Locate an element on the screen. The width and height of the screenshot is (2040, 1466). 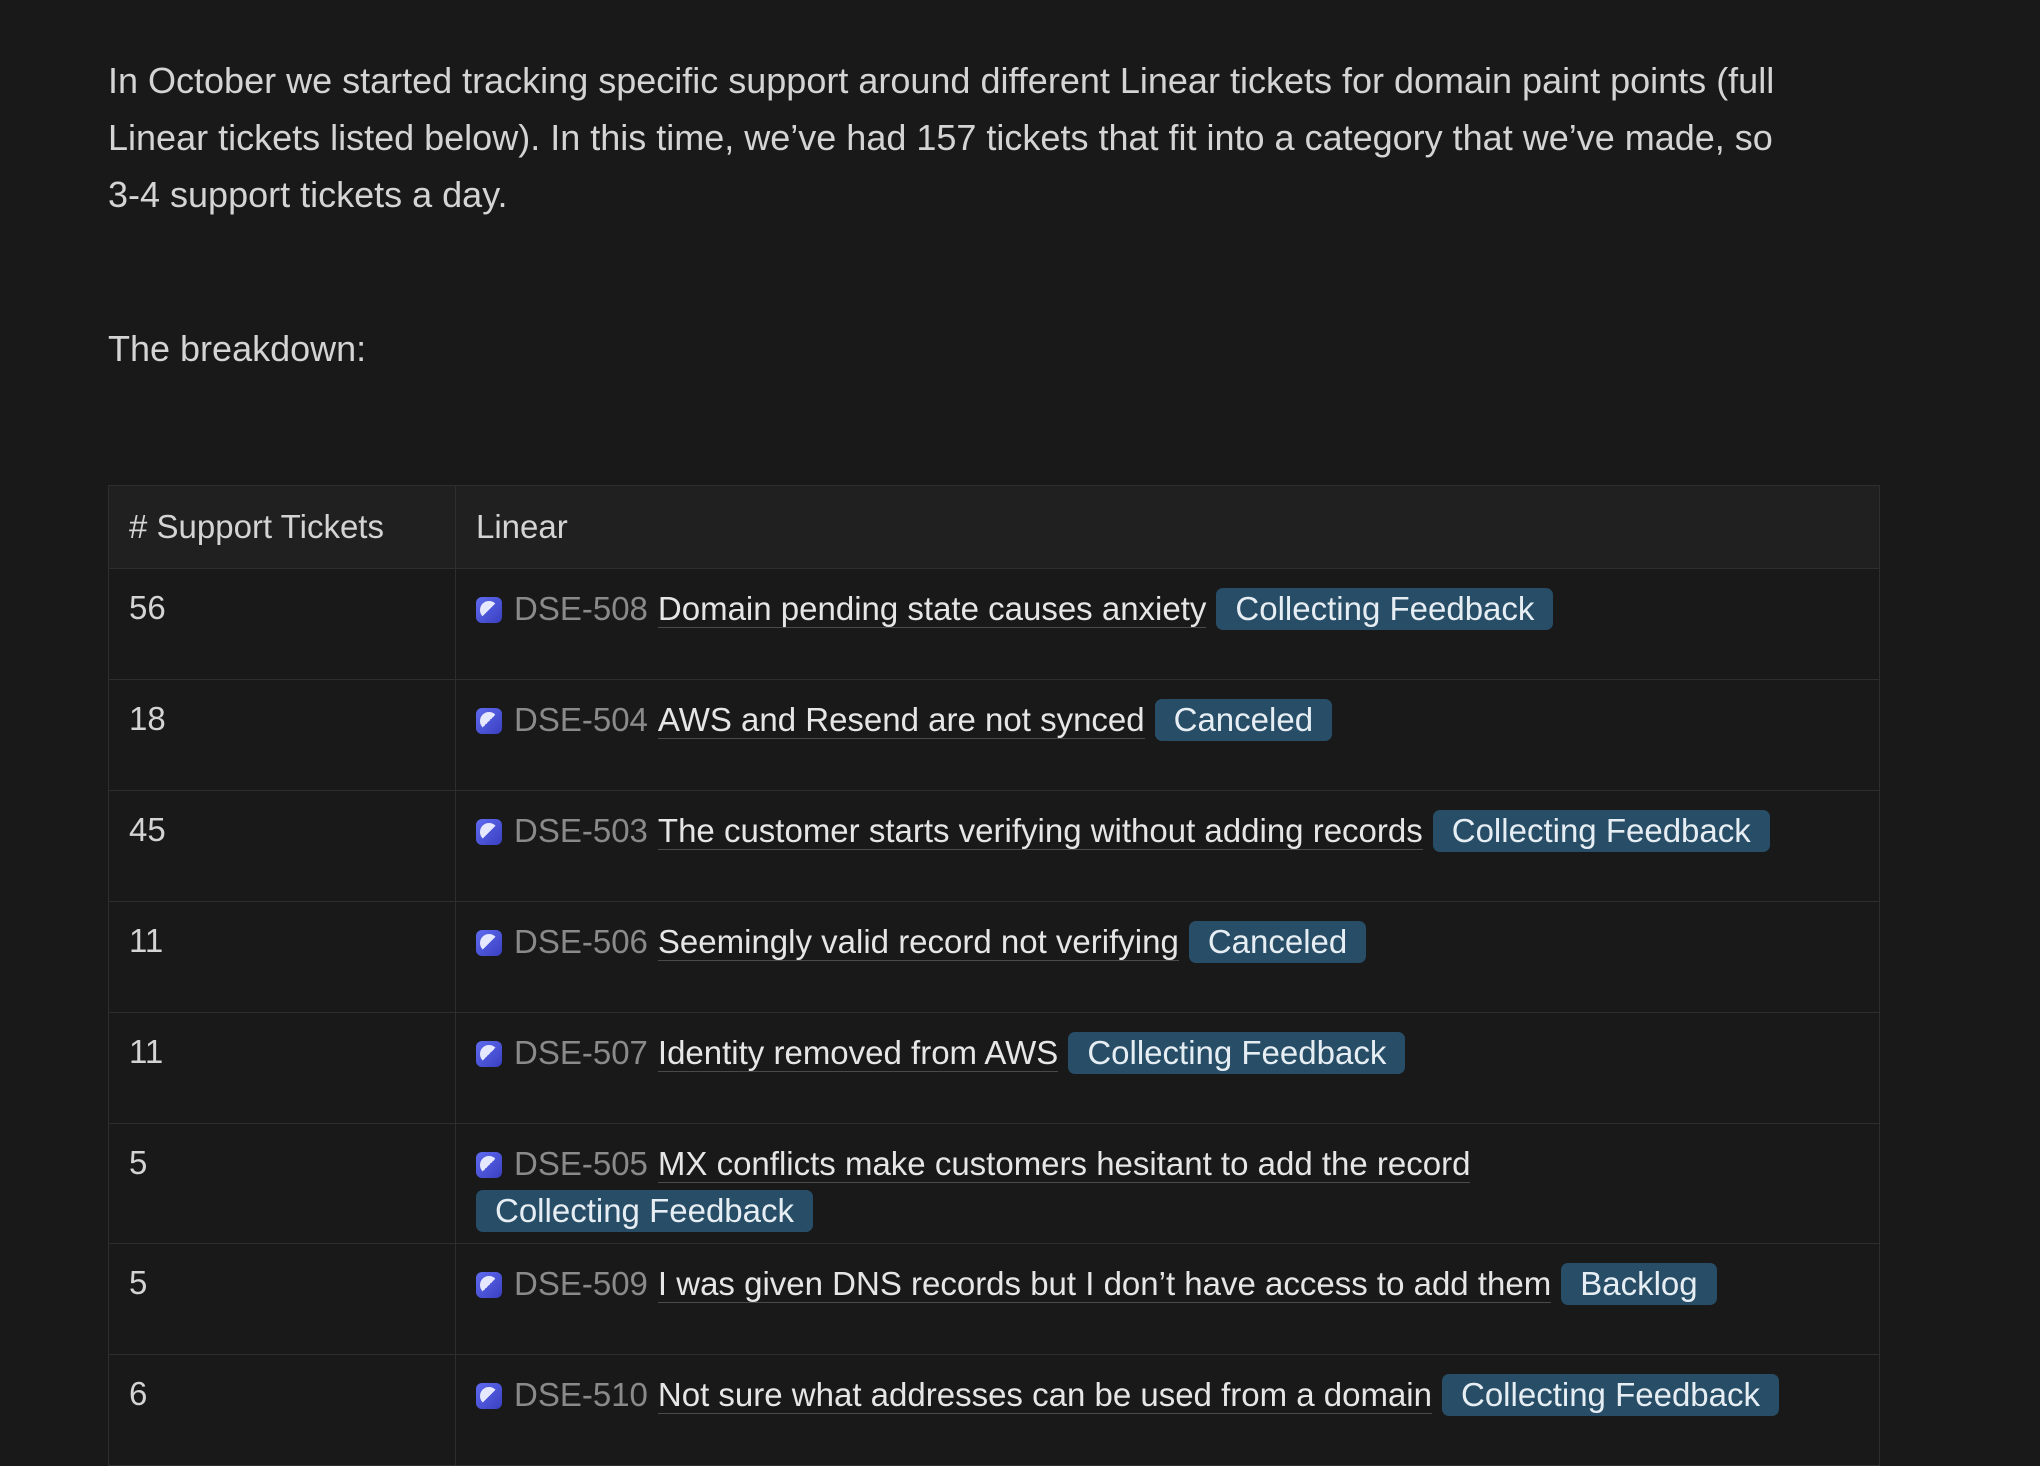
issue-title-link: Identity removed from AWS is located at coordinates (858, 1053).